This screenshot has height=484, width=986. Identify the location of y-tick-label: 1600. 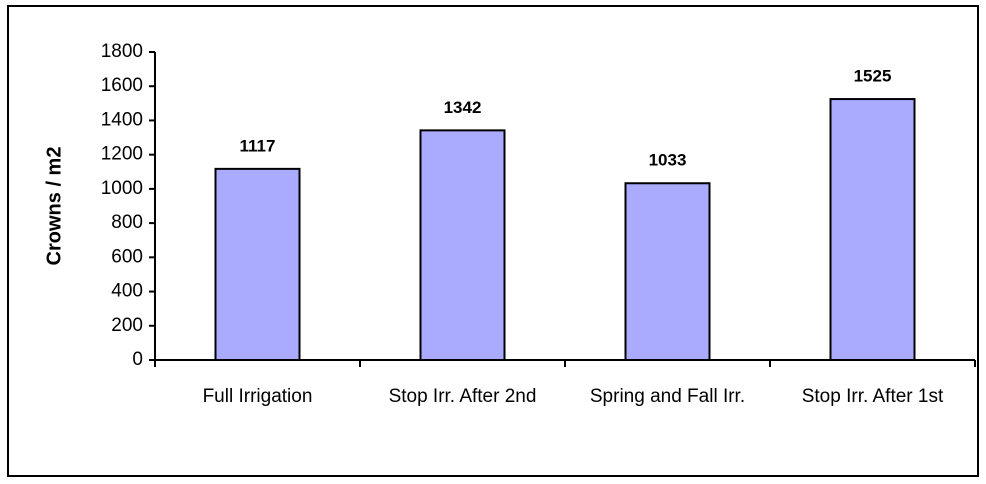
(122, 85).